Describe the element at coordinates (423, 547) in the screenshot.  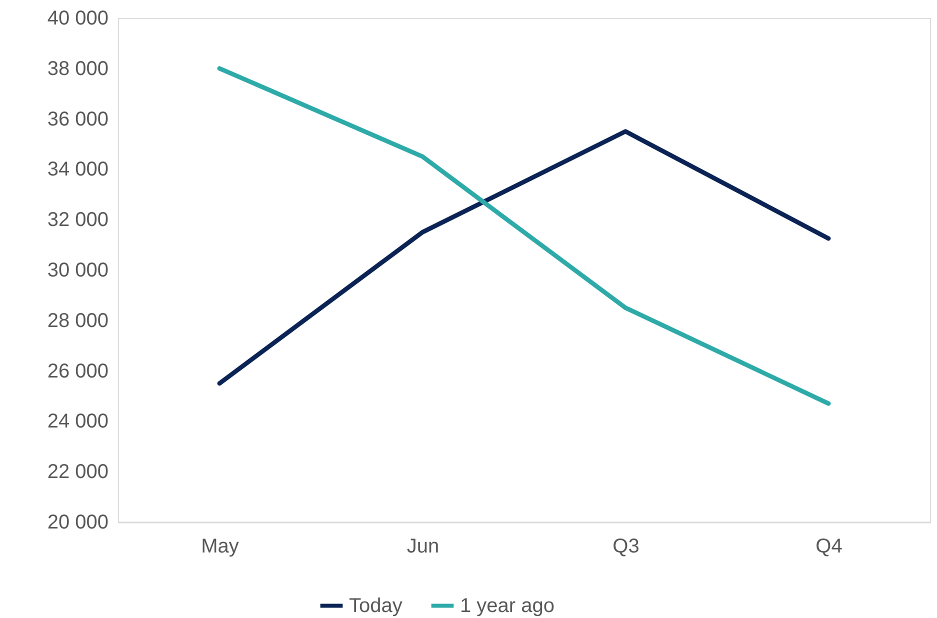
I see `x-tick-label: Jun` at that location.